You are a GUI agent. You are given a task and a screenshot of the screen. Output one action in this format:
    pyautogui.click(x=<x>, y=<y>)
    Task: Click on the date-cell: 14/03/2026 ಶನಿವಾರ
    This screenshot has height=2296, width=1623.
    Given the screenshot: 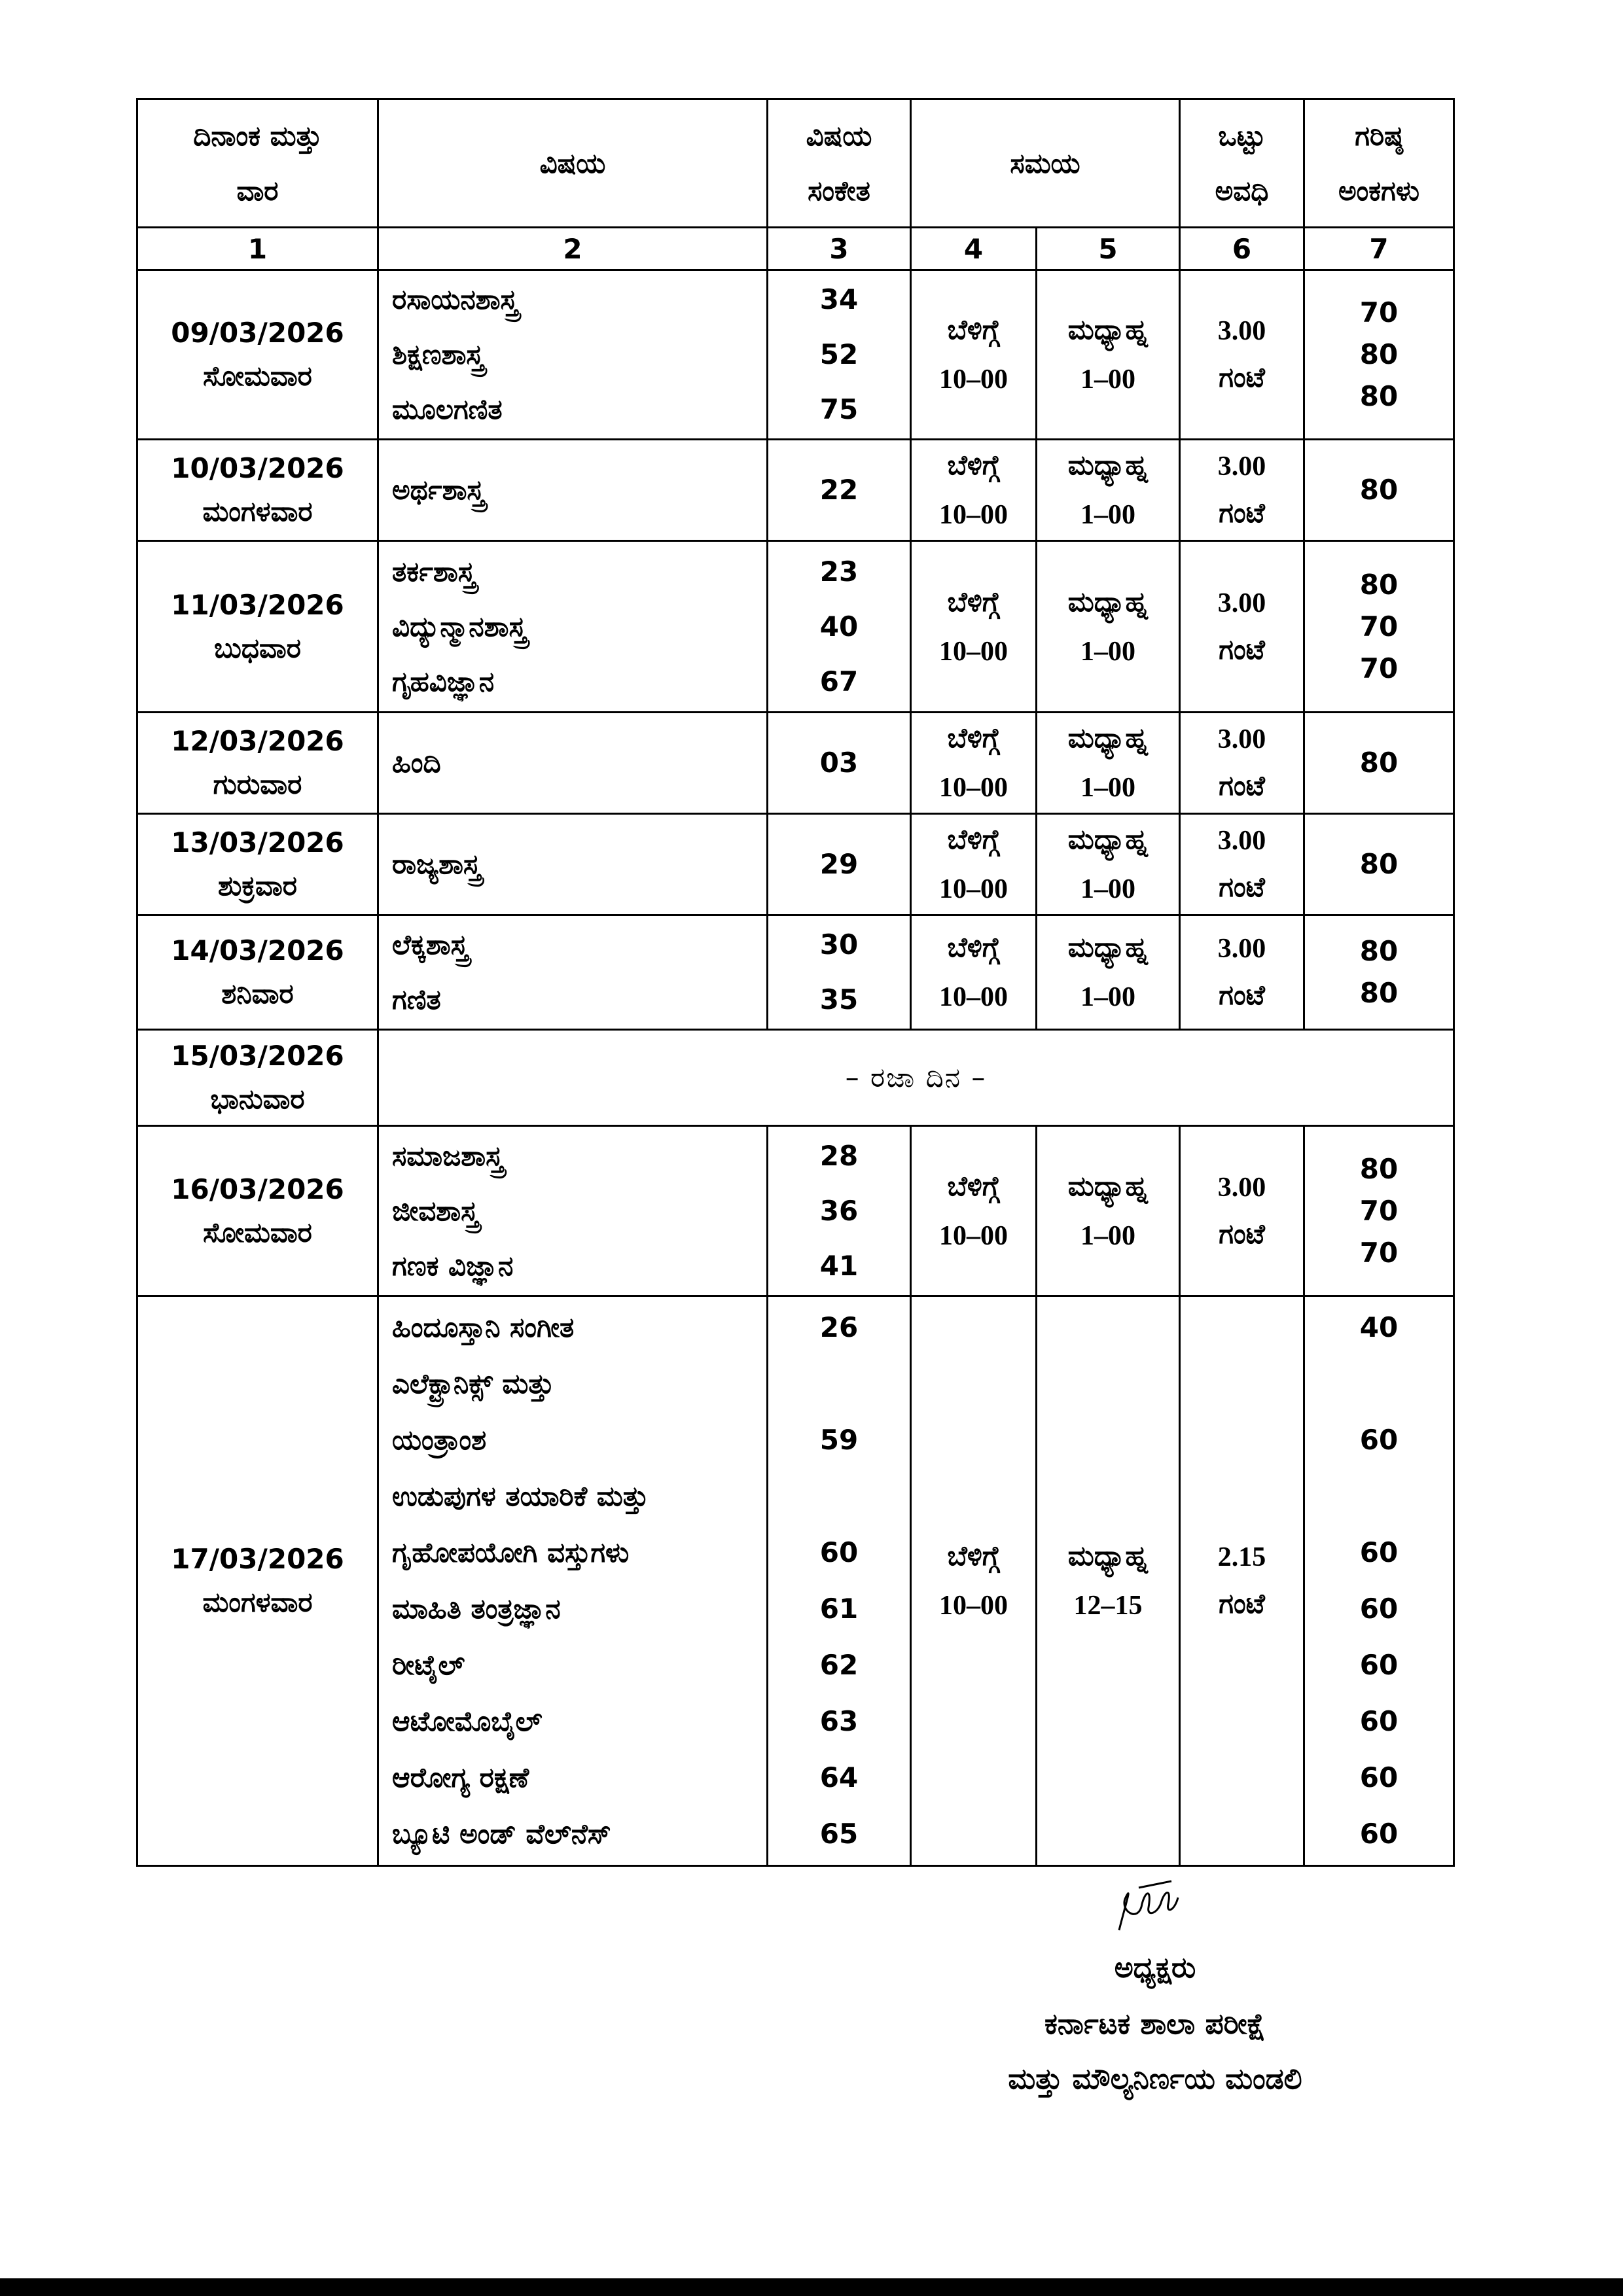 What is the action you would take?
    pyautogui.click(x=257, y=972)
    